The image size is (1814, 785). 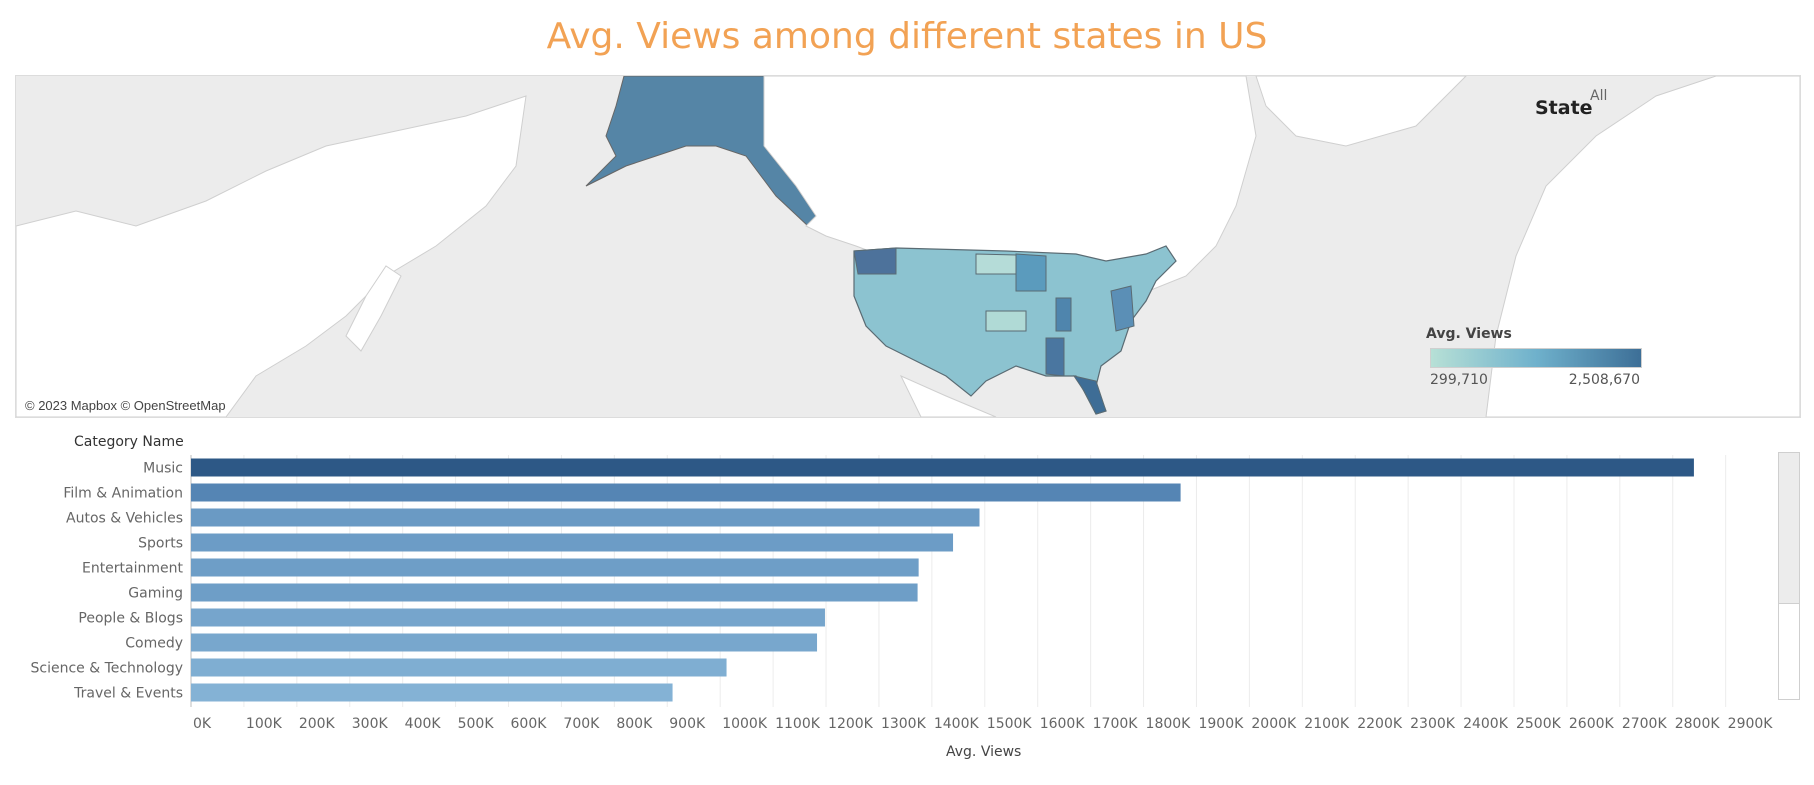 I want to click on x-tick-label: 1200K, so click(x=851, y=724).